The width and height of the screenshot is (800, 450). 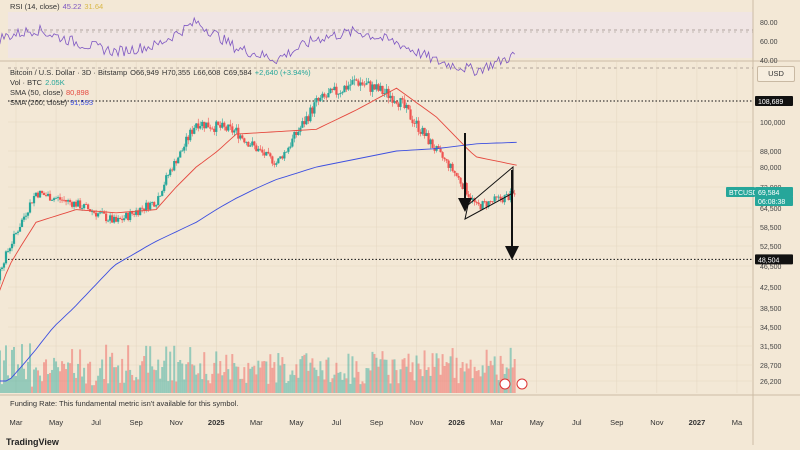 What do you see at coordinates (770, 102) in the screenshot?
I see `price-tag-label: 108,689` at bounding box center [770, 102].